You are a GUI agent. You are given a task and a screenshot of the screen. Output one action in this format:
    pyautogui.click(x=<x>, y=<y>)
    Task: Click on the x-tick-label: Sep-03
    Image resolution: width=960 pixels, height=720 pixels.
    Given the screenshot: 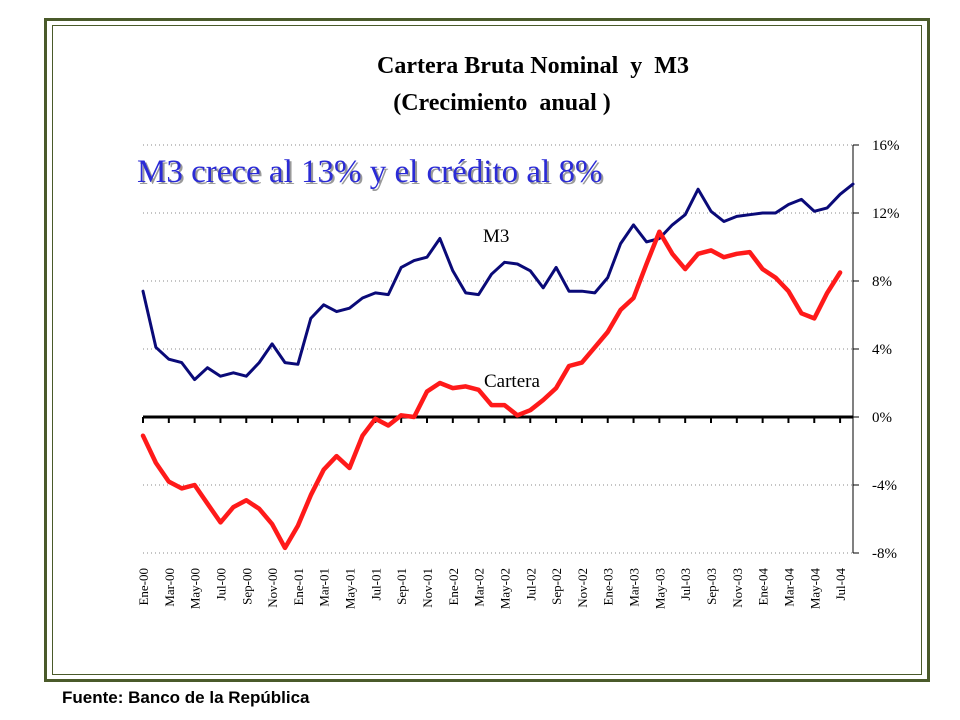 What is the action you would take?
    pyautogui.click(x=711, y=586)
    